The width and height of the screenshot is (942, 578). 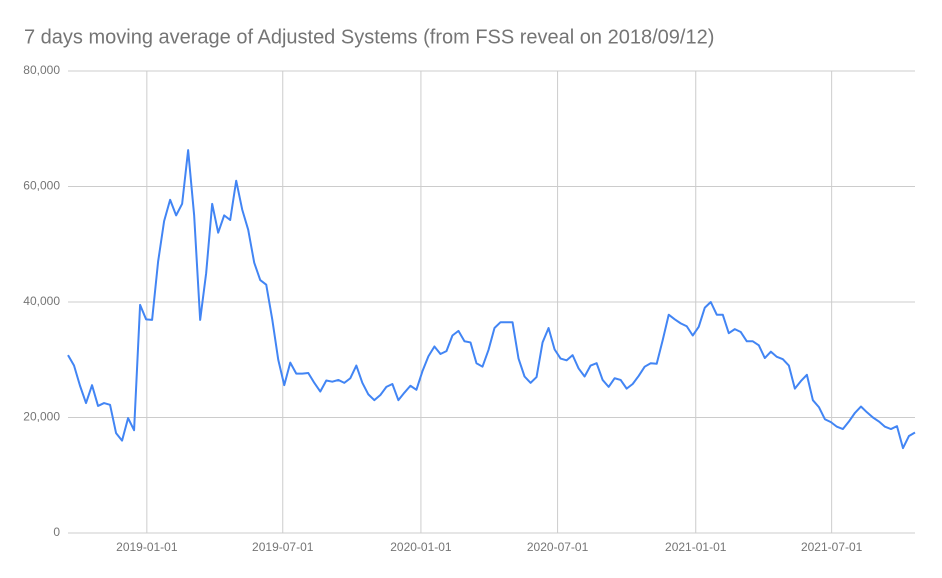 I want to click on y-tick-label: 60,000, so click(x=41, y=186).